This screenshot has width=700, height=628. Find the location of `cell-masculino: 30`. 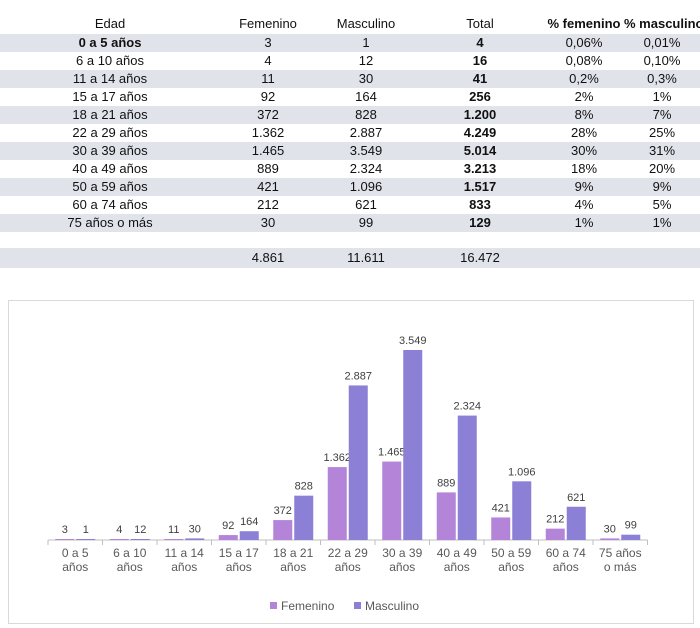

cell-masculino: 30 is located at coordinates (366, 79).